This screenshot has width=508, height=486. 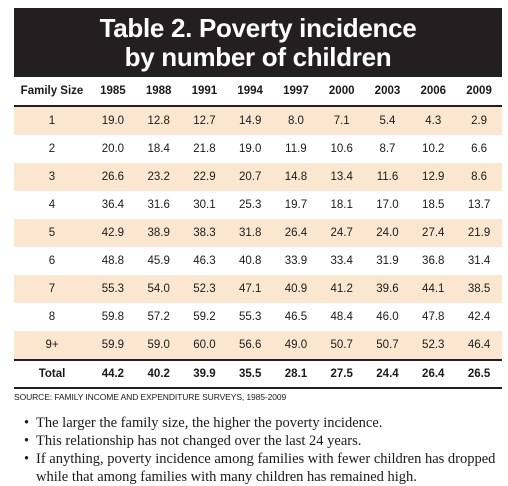 What do you see at coordinates (387, 92) in the screenshot?
I see `column-header: 2003` at bounding box center [387, 92].